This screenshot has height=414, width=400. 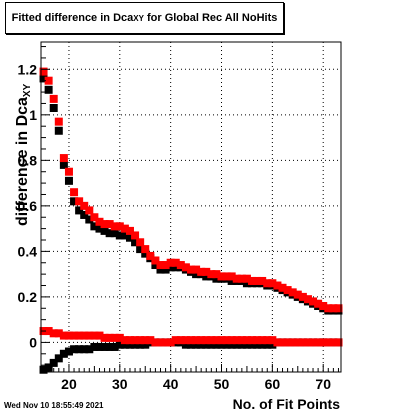 I want to click on chart-title-subscript: XY, so click(x=138, y=18).